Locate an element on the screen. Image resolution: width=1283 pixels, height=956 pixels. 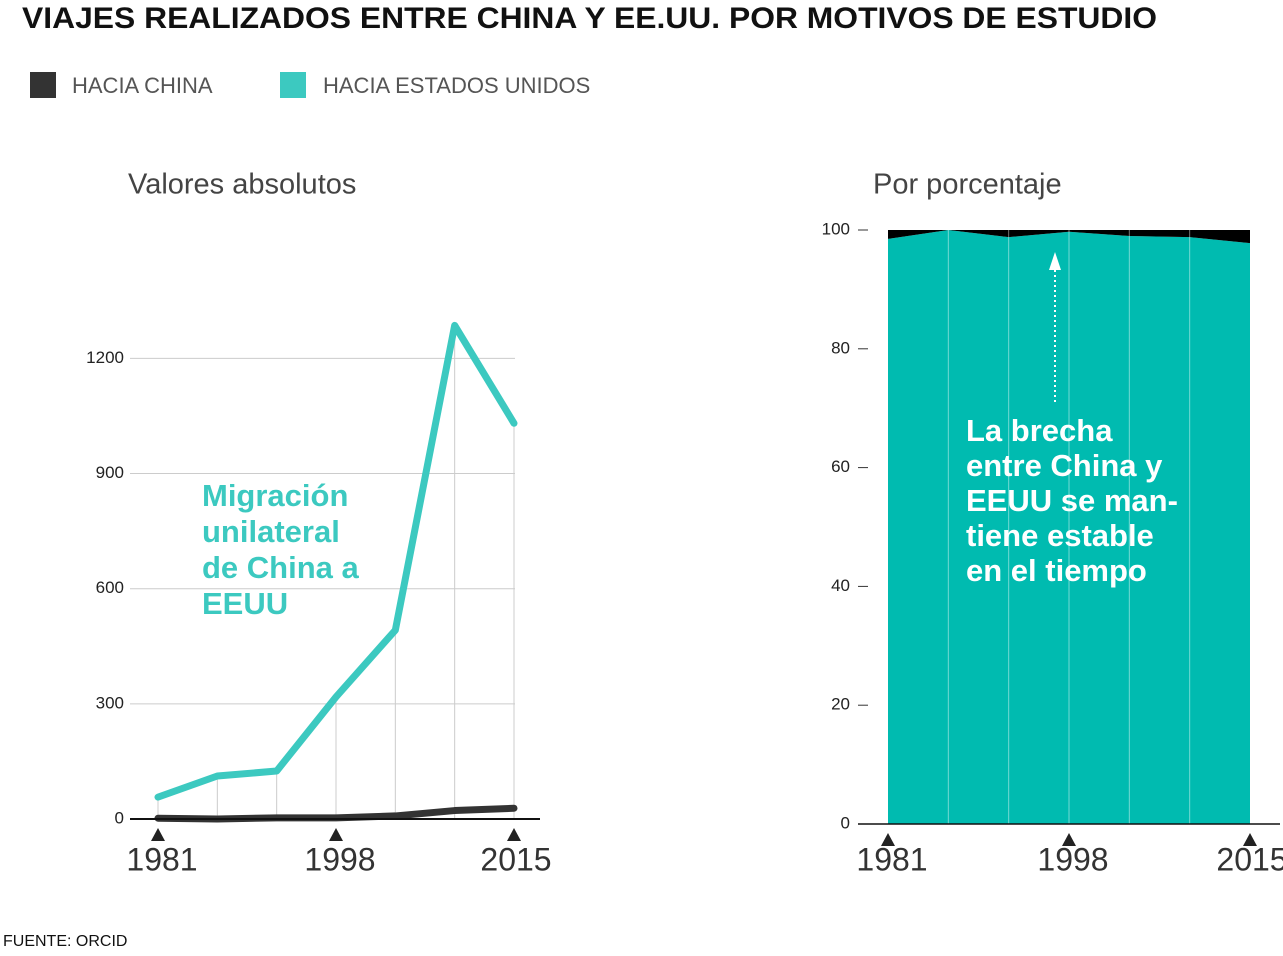
annotation-arrowhead is located at coordinates (1055, 261).